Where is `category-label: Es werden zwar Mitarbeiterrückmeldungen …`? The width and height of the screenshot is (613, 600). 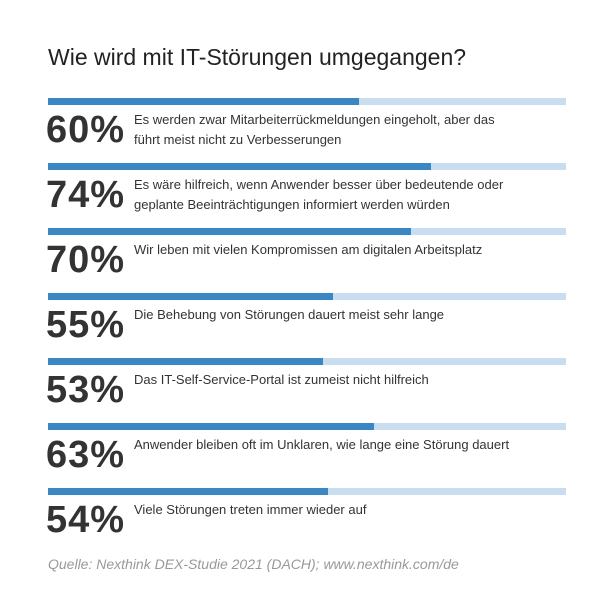
category-label: Es werden zwar Mitarbeiterrückmeldungen … is located at coordinates (314, 129).